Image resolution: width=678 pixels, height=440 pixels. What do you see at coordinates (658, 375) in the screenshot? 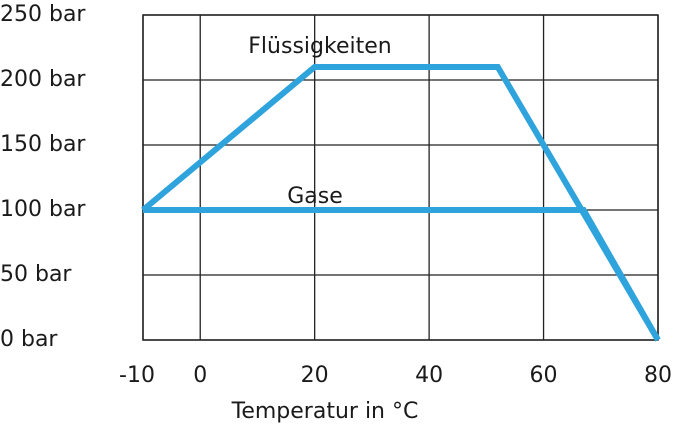
I see `x-tick-label: 80` at bounding box center [658, 375].